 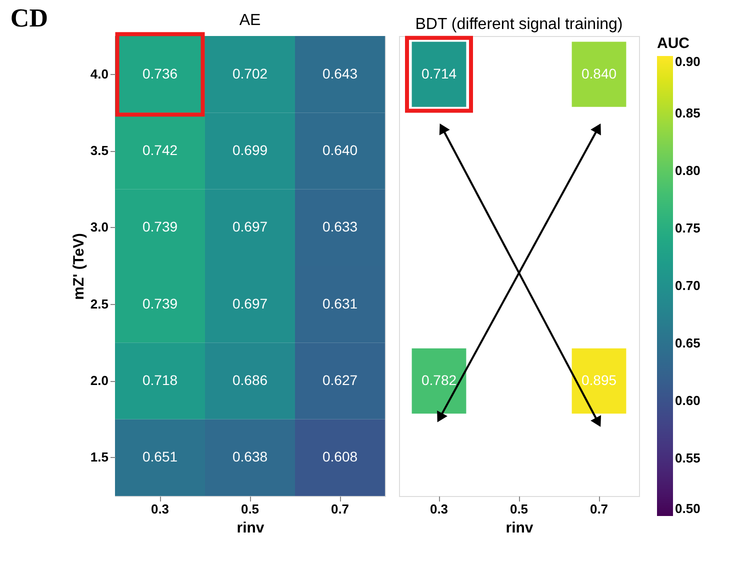 I want to click on y-tick-label: 3.5, so click(x=99, y=150).